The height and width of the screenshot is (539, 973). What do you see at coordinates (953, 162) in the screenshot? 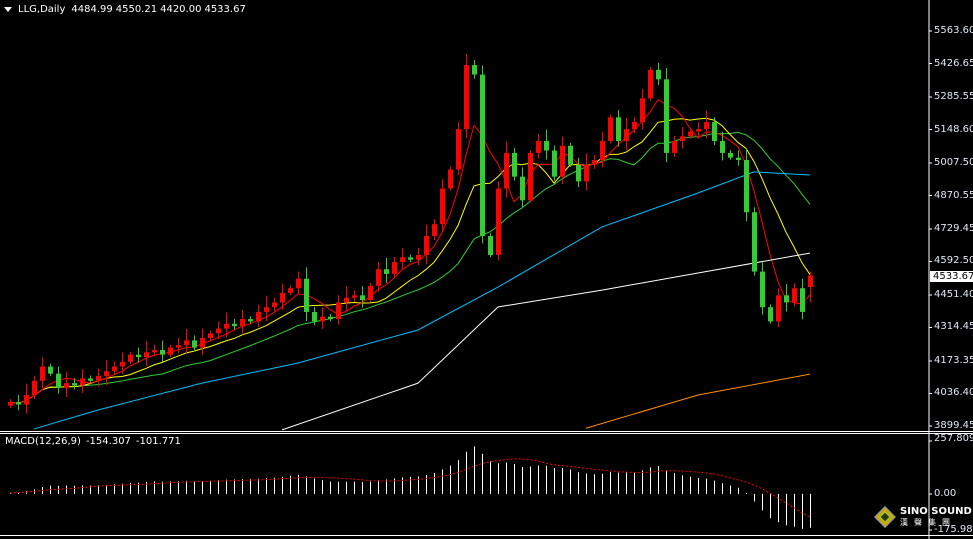
I see `price-tick-label: 5007.50` at bounding box center [953, 162].